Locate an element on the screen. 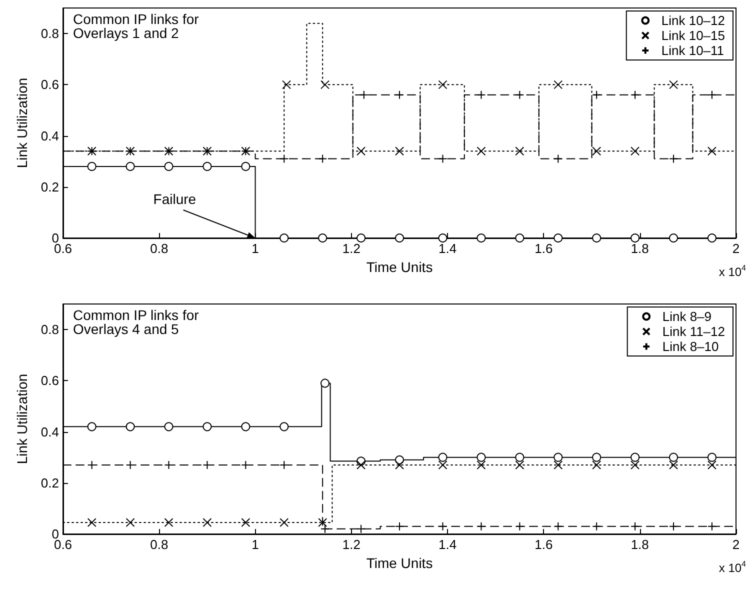 This screenshot has height=592, width=748. legend-label: Link 10–12 is located at coordinates (693, 20).